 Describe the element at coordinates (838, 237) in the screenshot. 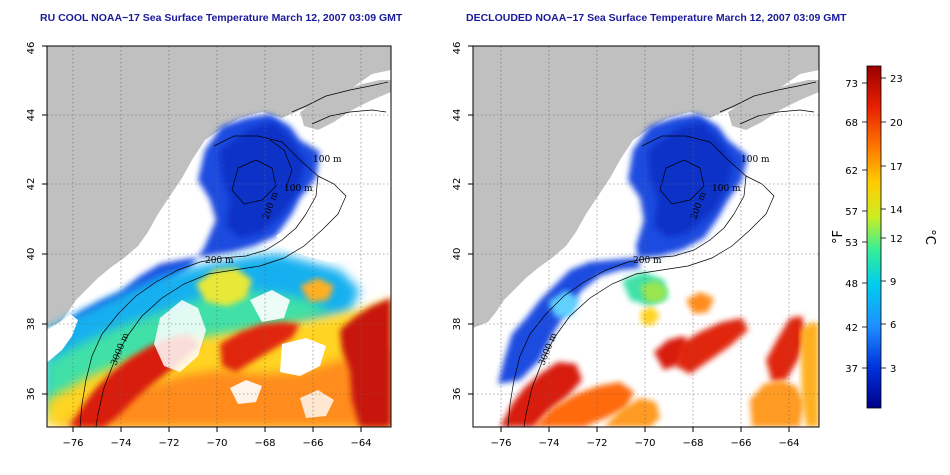

I see `colorbar-fahrenheit-label: °F` at that location.